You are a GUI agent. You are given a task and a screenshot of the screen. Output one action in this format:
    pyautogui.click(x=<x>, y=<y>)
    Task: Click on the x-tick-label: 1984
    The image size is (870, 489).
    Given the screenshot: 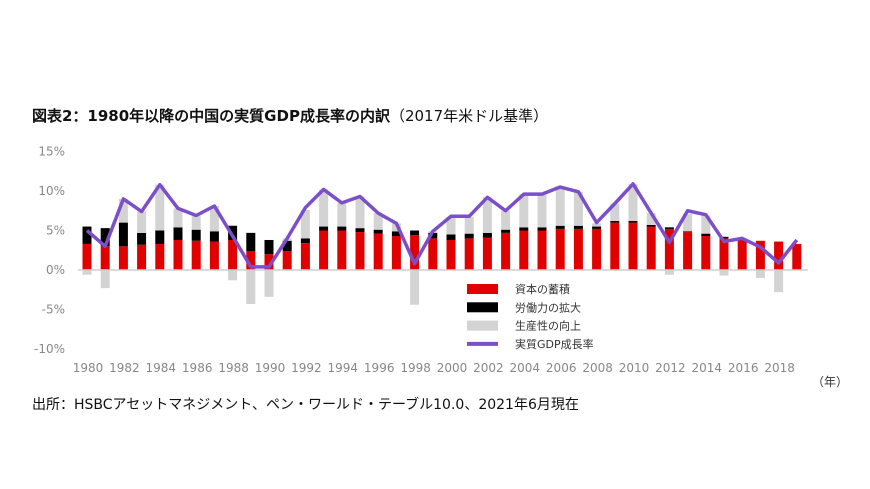 What is the action you would take?
    pyautogui.click(x=161, y=368)
    